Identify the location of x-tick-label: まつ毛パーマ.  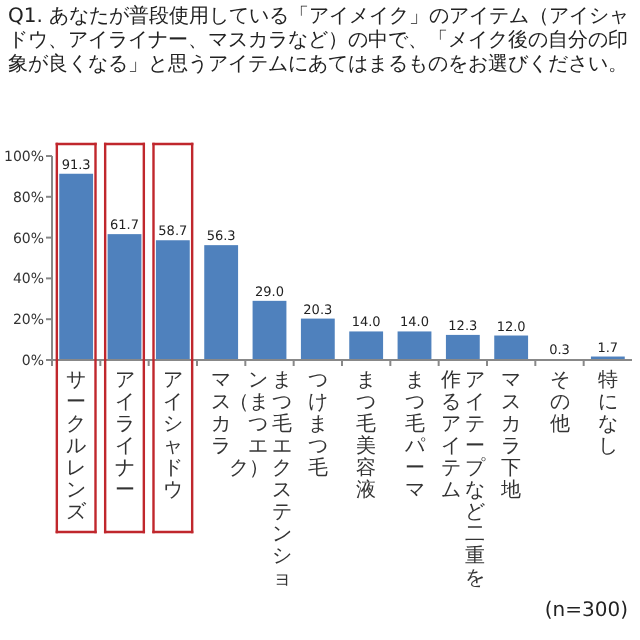
(414, 436).